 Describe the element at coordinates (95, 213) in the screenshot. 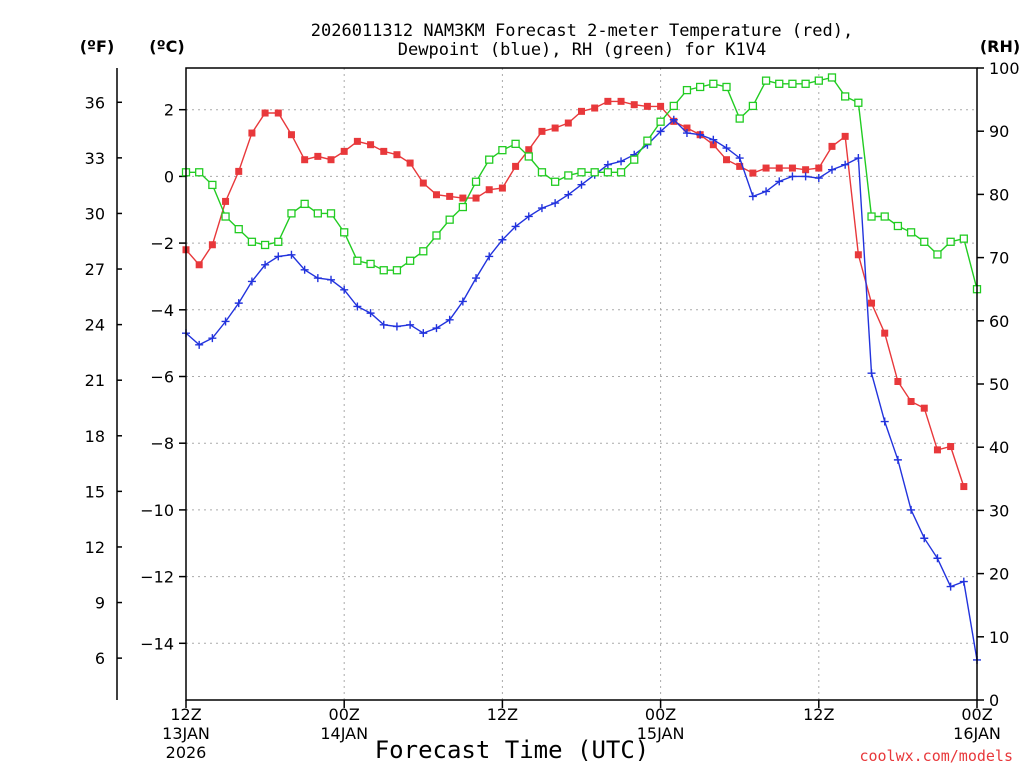

I see `fahrenheit-tick-label: 30` at that location.